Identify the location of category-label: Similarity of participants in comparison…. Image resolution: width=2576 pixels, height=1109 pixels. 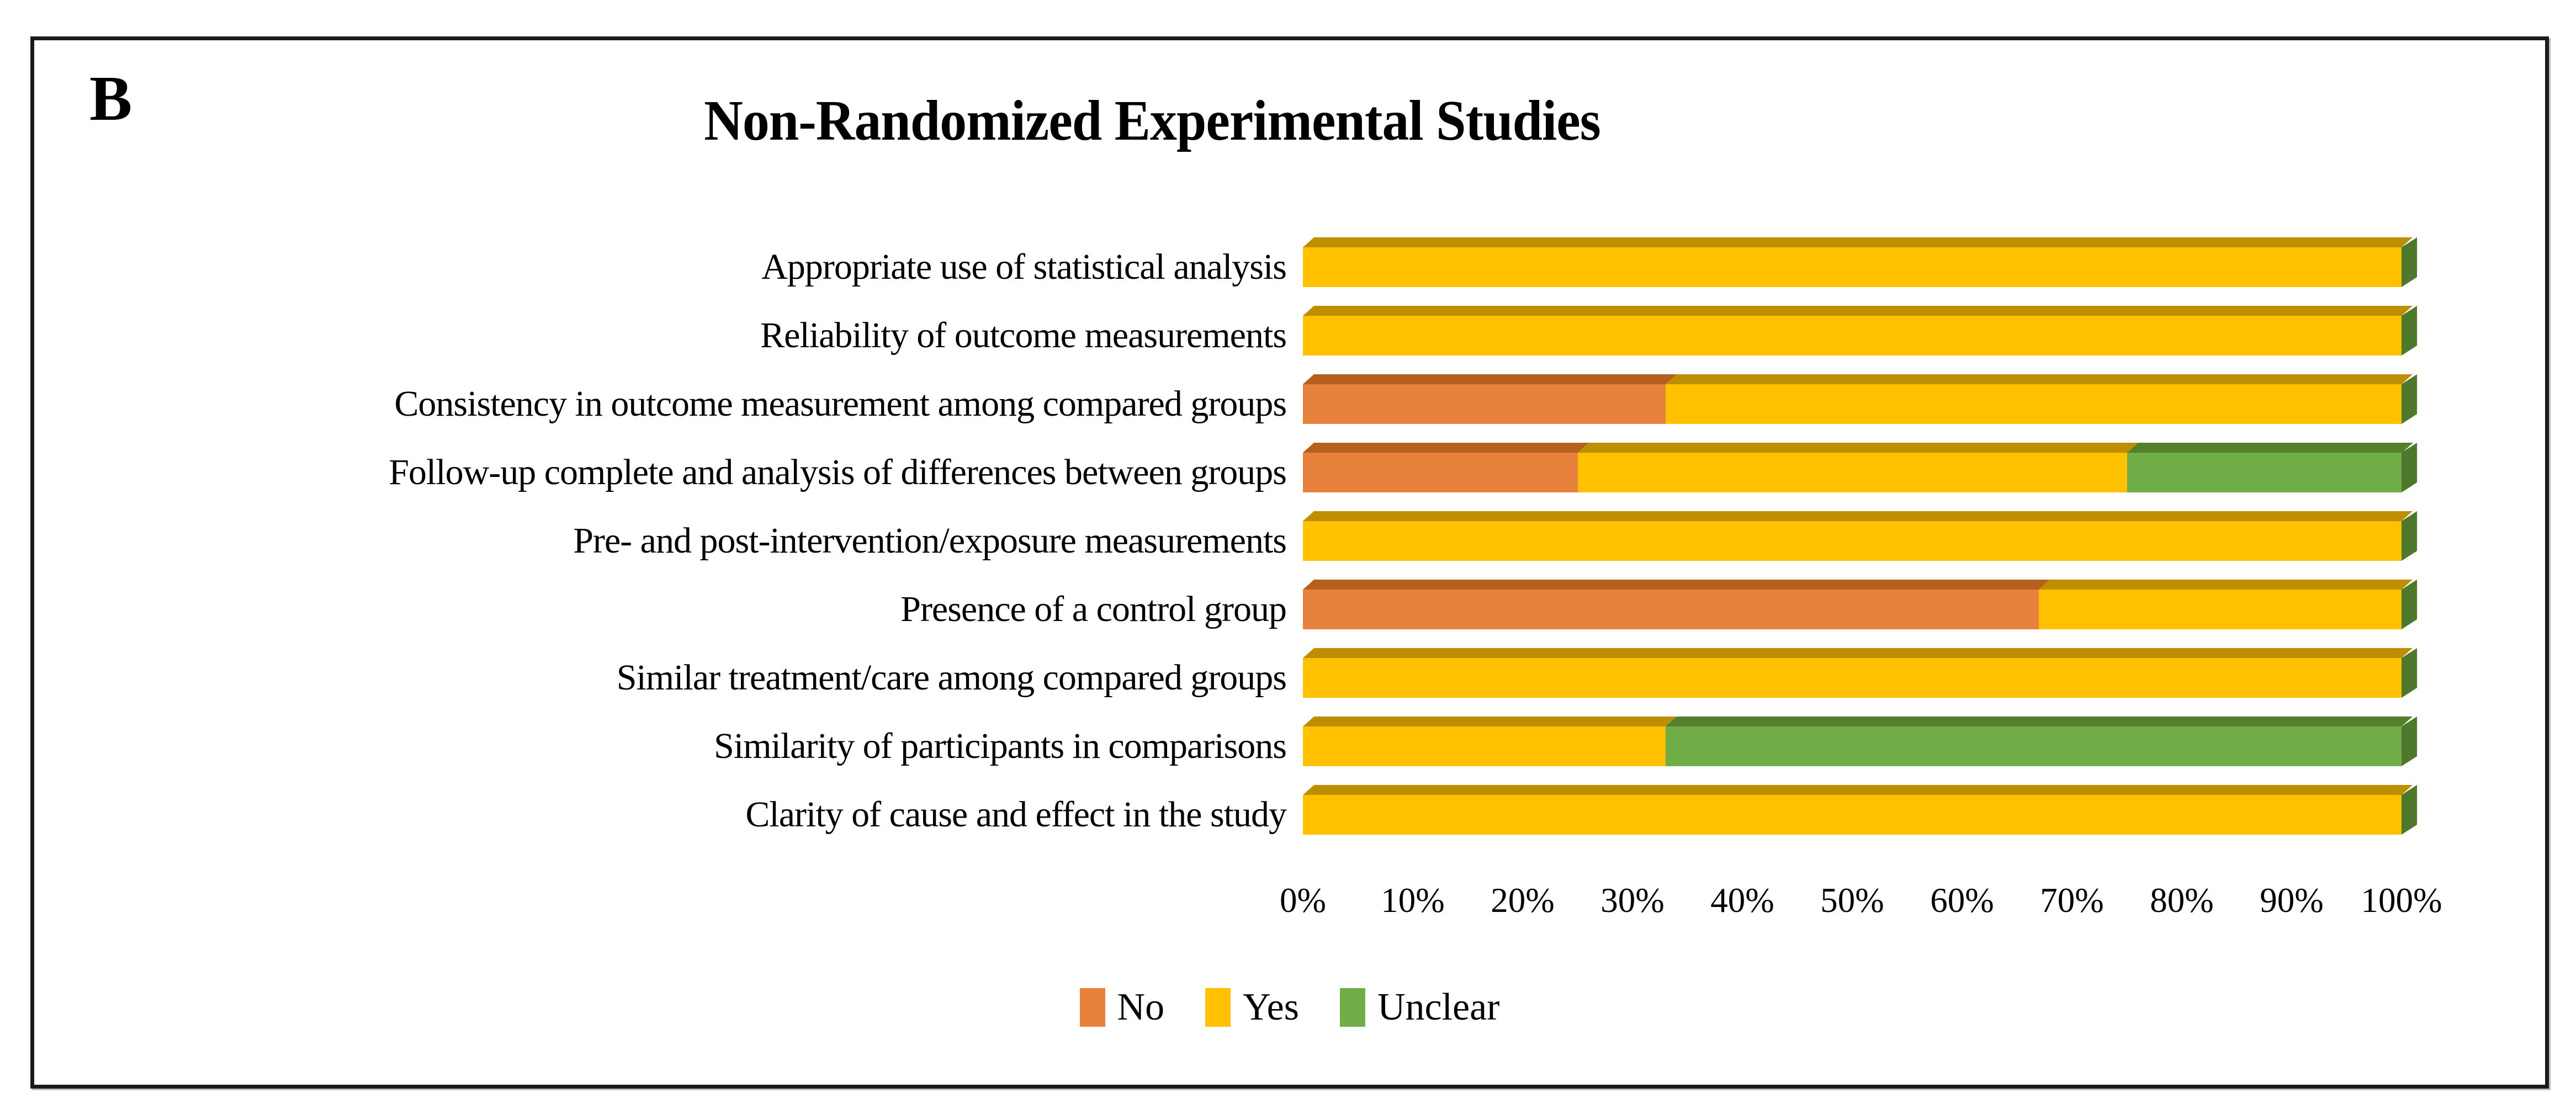
(1000, 746).